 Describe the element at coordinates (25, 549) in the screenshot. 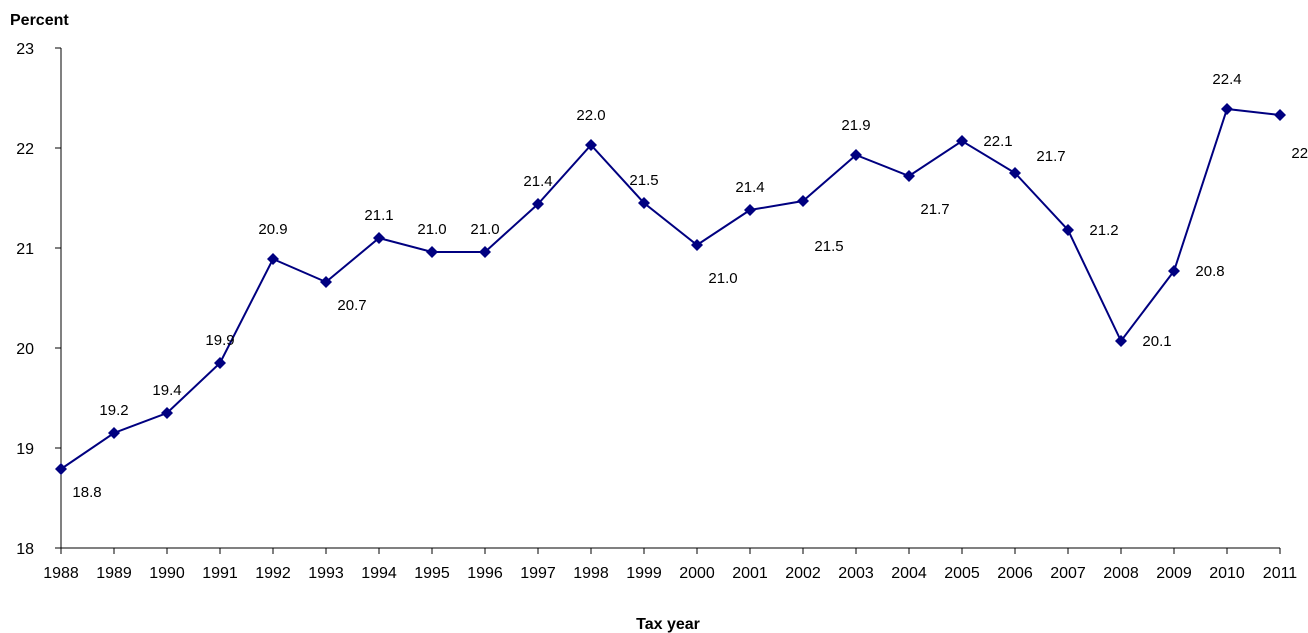

I see `y-tick-label: 18` at that location.